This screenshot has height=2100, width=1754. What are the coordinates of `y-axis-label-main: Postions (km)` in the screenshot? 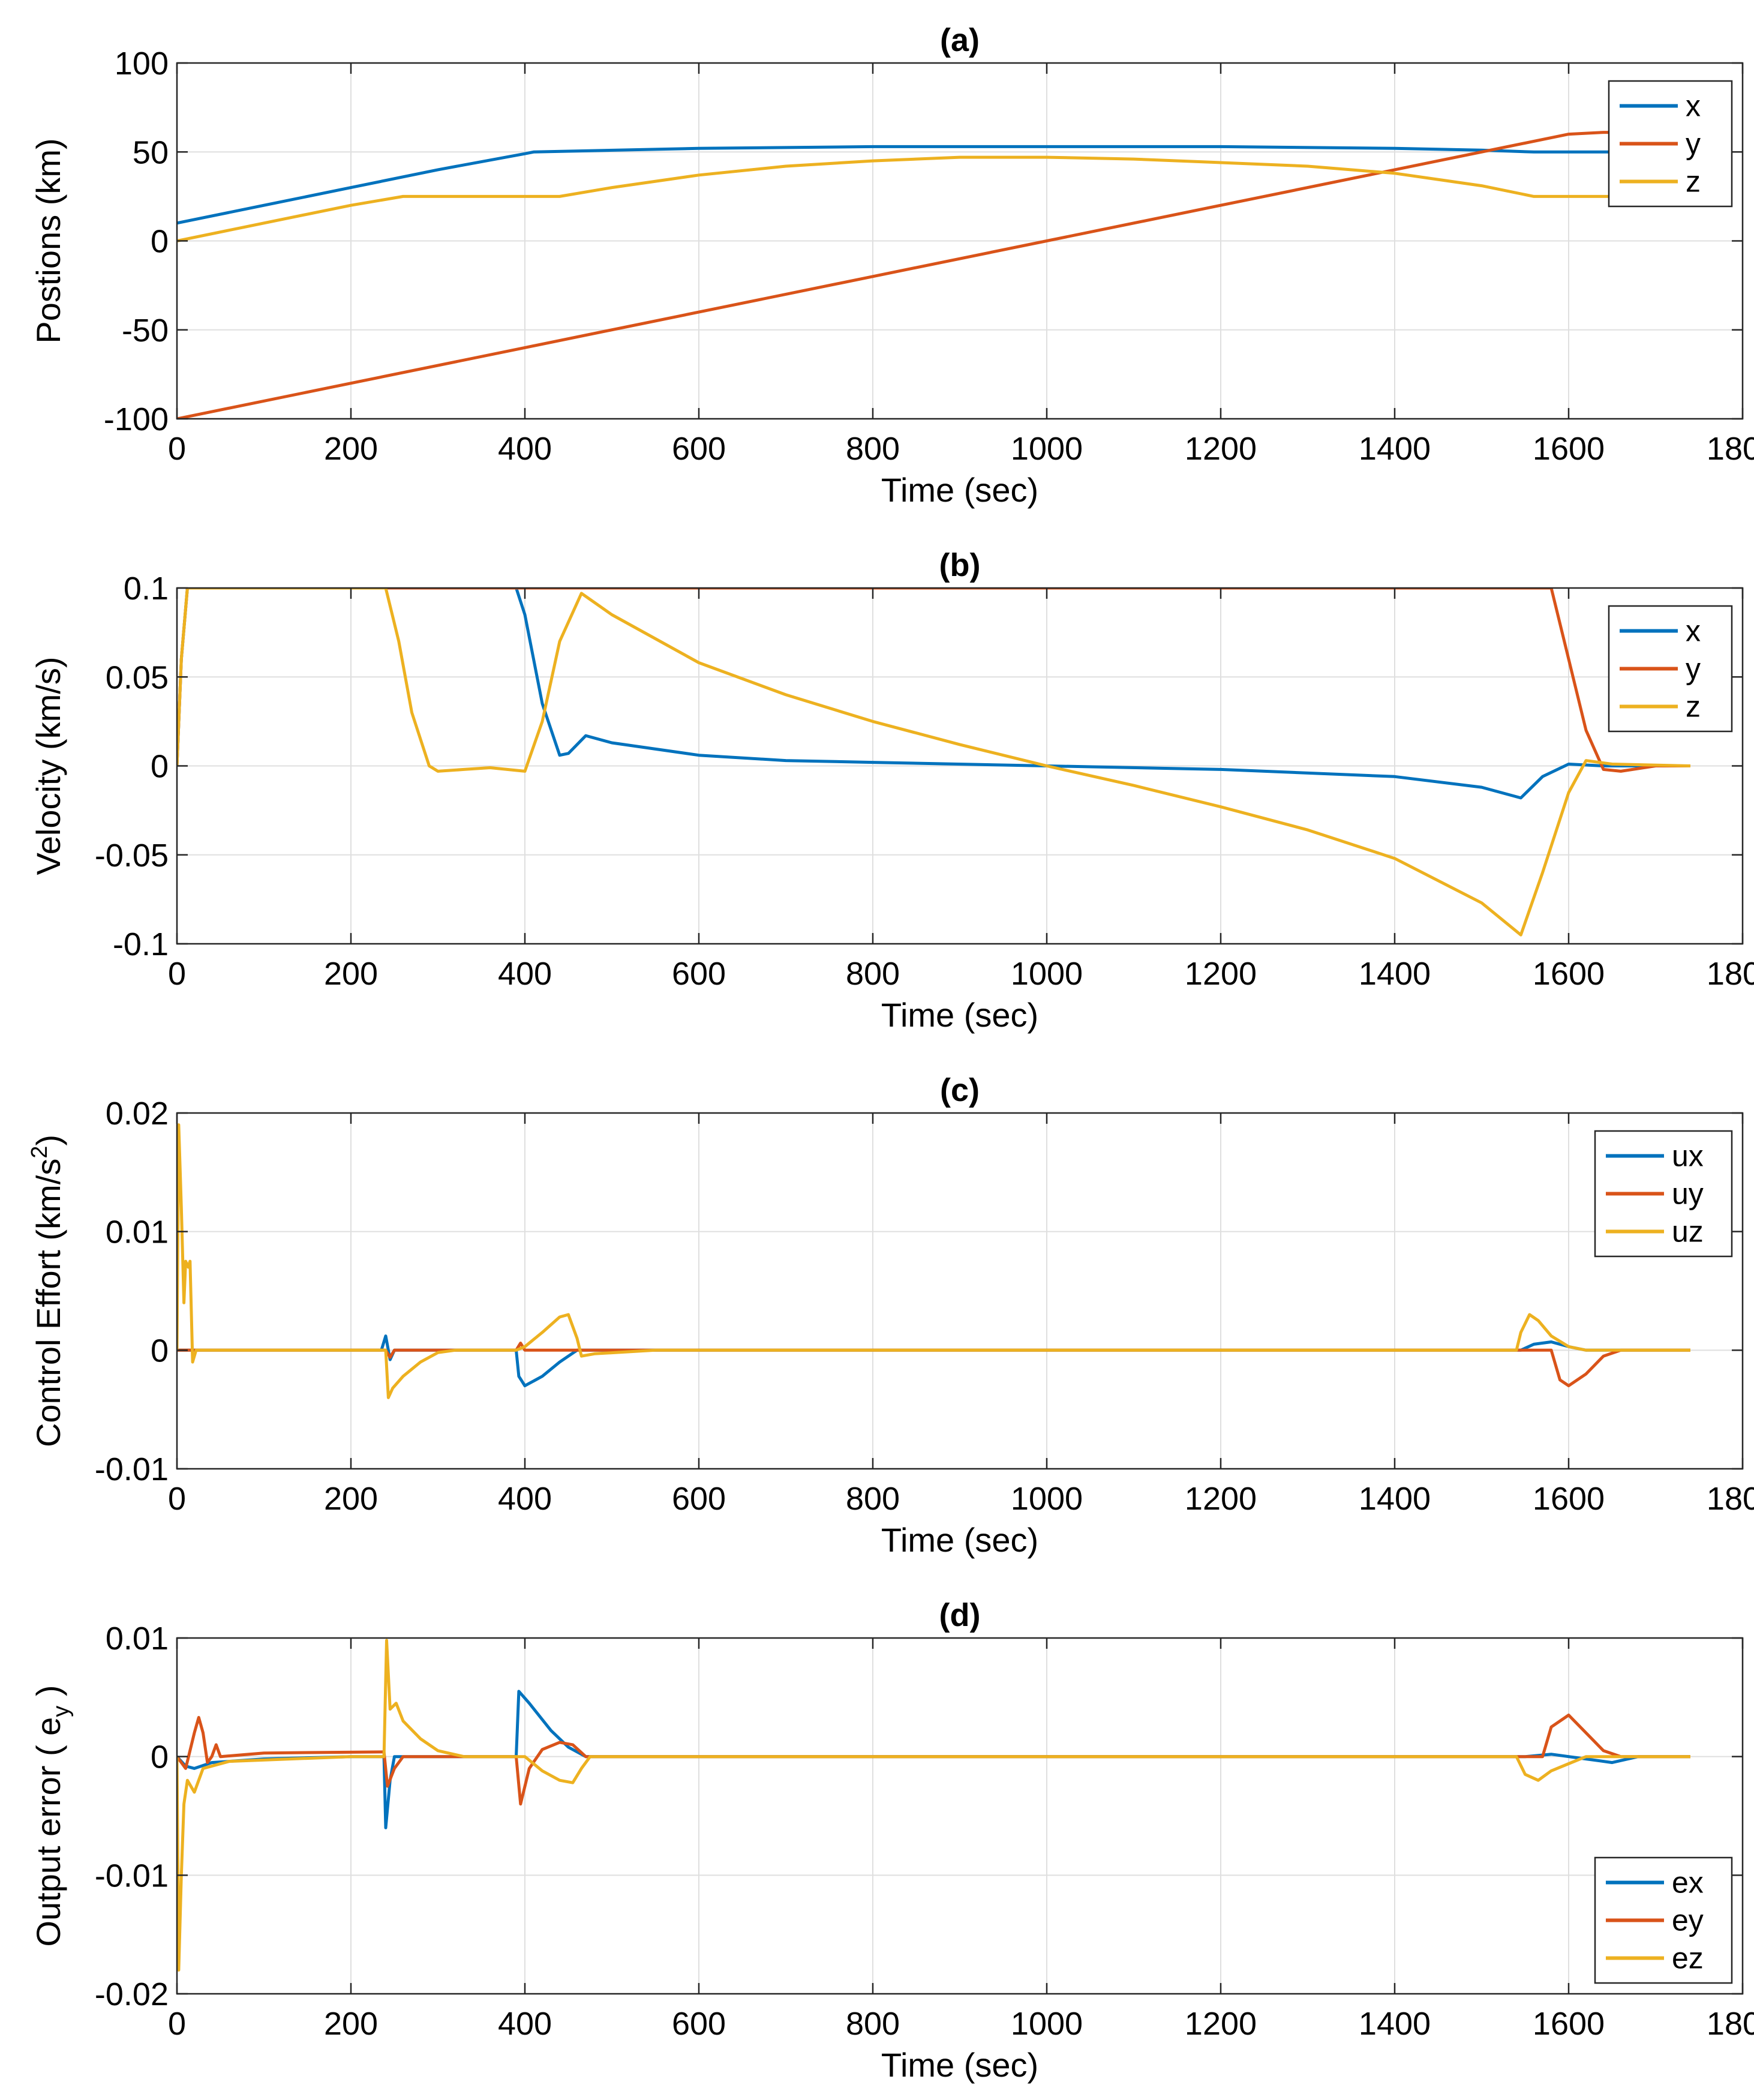 It's located at (48, 240).